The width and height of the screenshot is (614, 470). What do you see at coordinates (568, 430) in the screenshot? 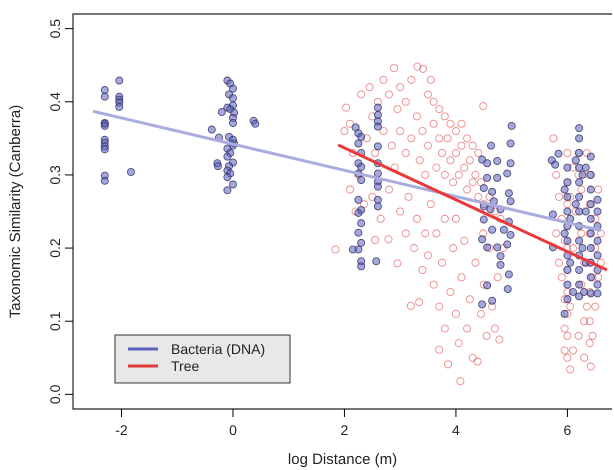
I see `x-tick-label: 6` at bounding box center [568, 430].